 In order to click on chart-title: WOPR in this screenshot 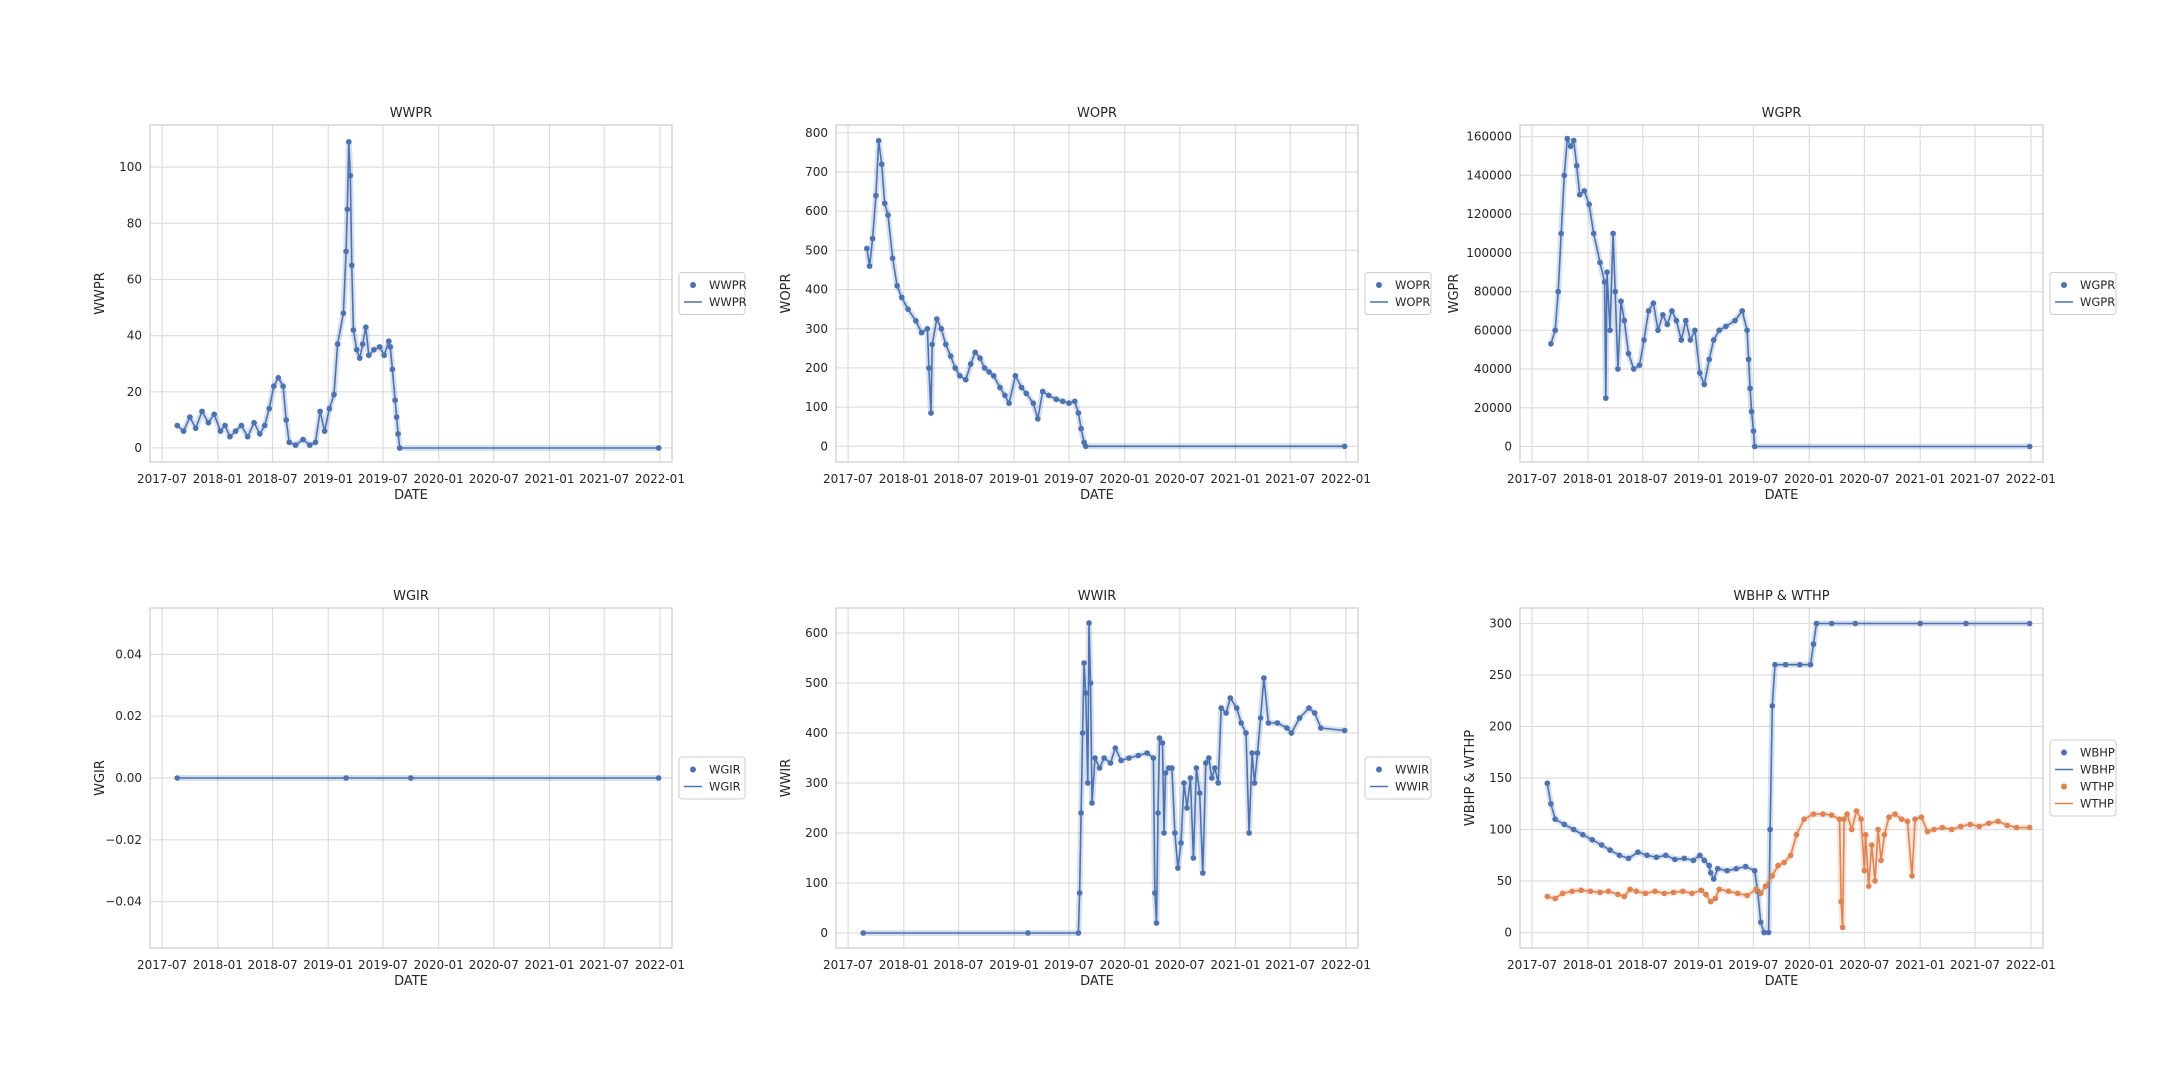, I will do `click(1097, 113)`.